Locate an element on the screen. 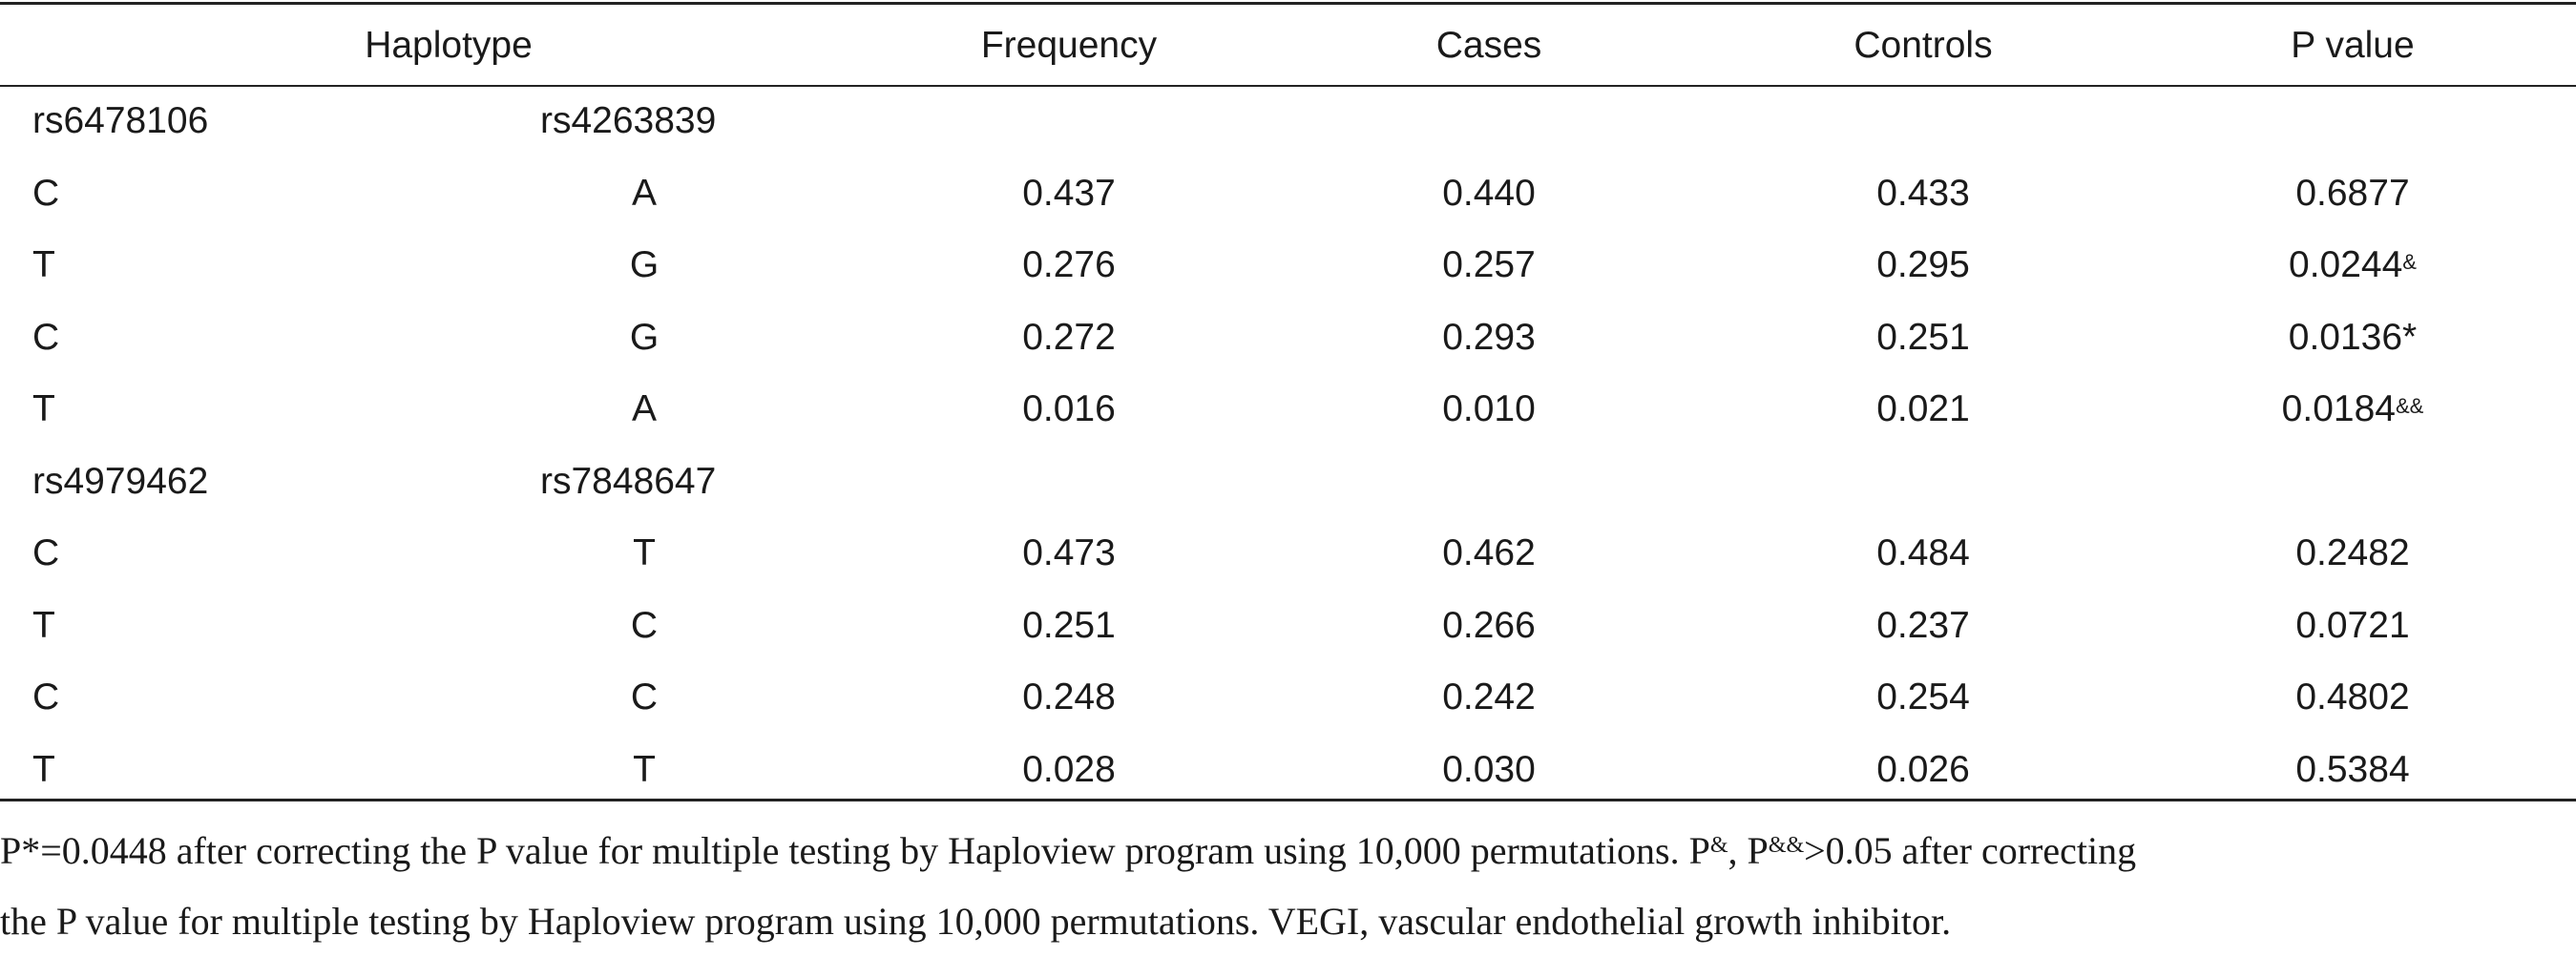  table-row: T A 0.016 0.010 0.021 0.0184&& is located at coordinates (1288, 410).